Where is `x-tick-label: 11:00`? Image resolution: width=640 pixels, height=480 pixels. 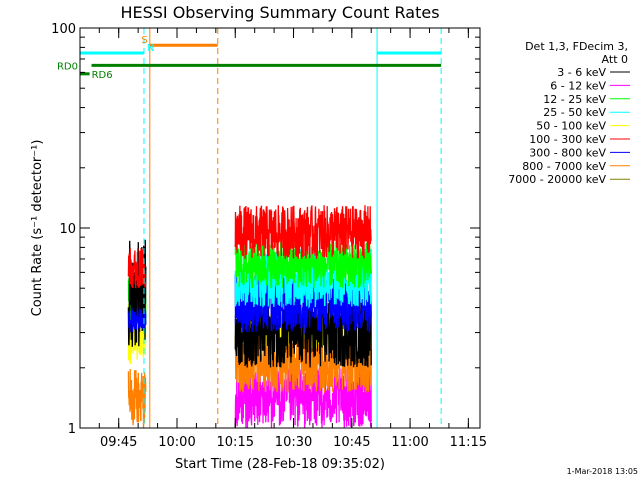 x-tick-label: 11:00 is located at coordinates (409, 442).